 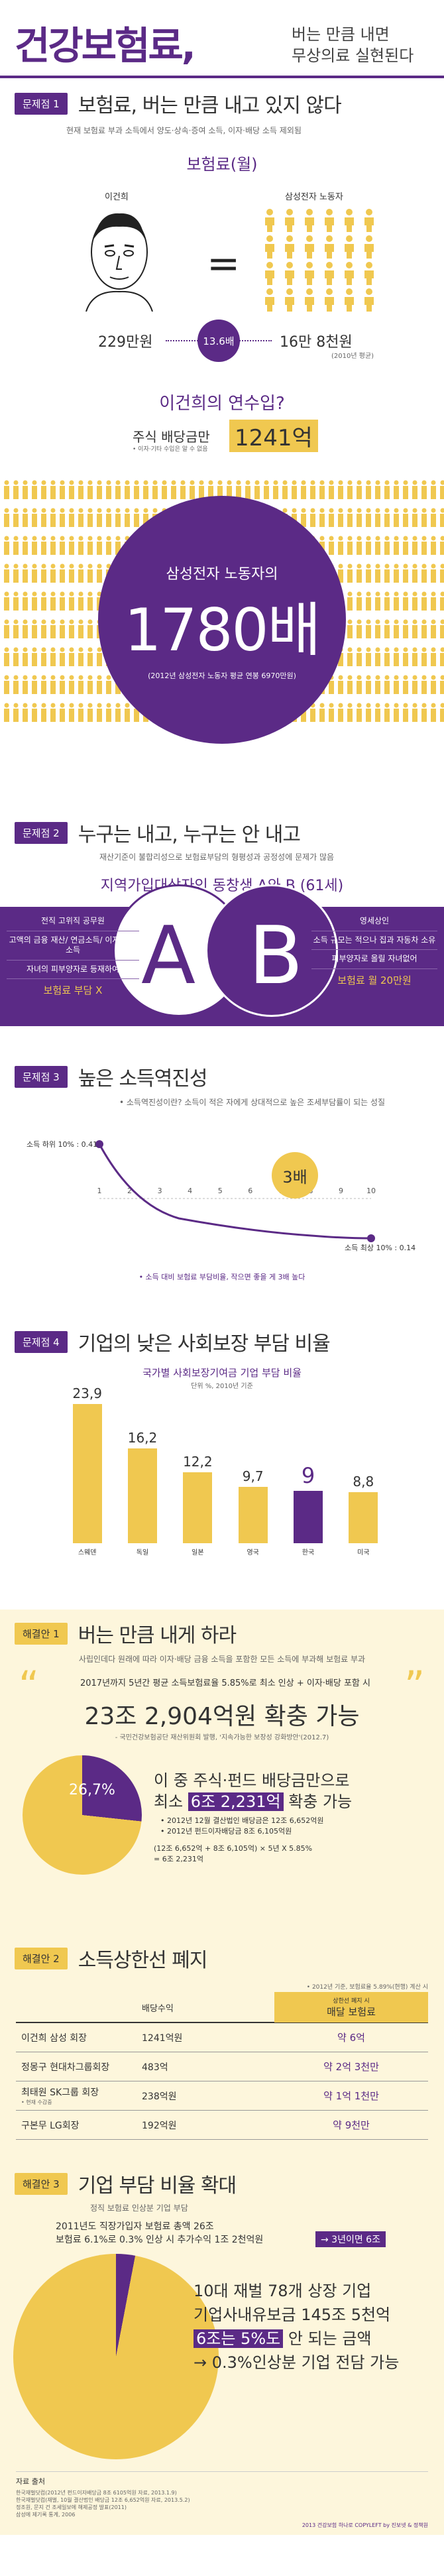 I want to click on bar-category-label: 독일, so click(x=142, y=1553).